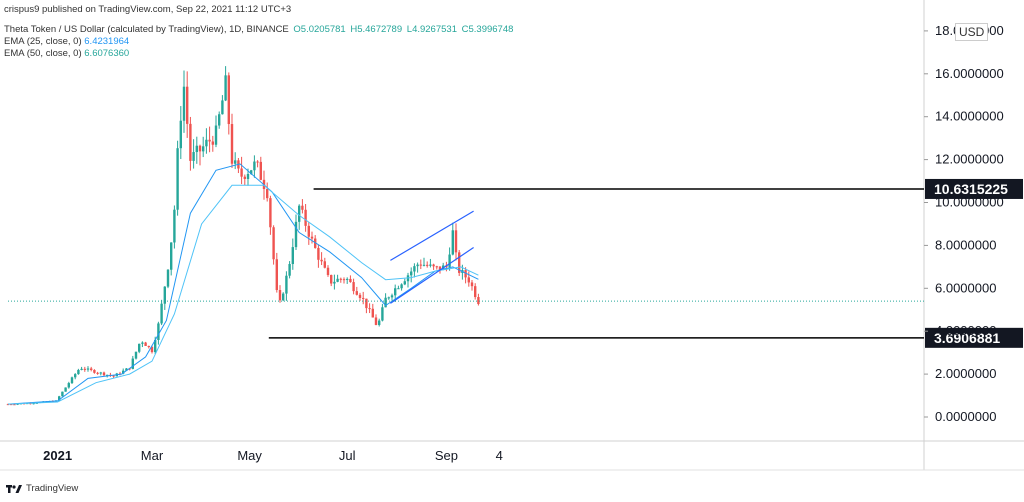  Describe the element at coordinates (965, 416) in the screenshot. I see `y-tick-label: 0.0000000` at that location.